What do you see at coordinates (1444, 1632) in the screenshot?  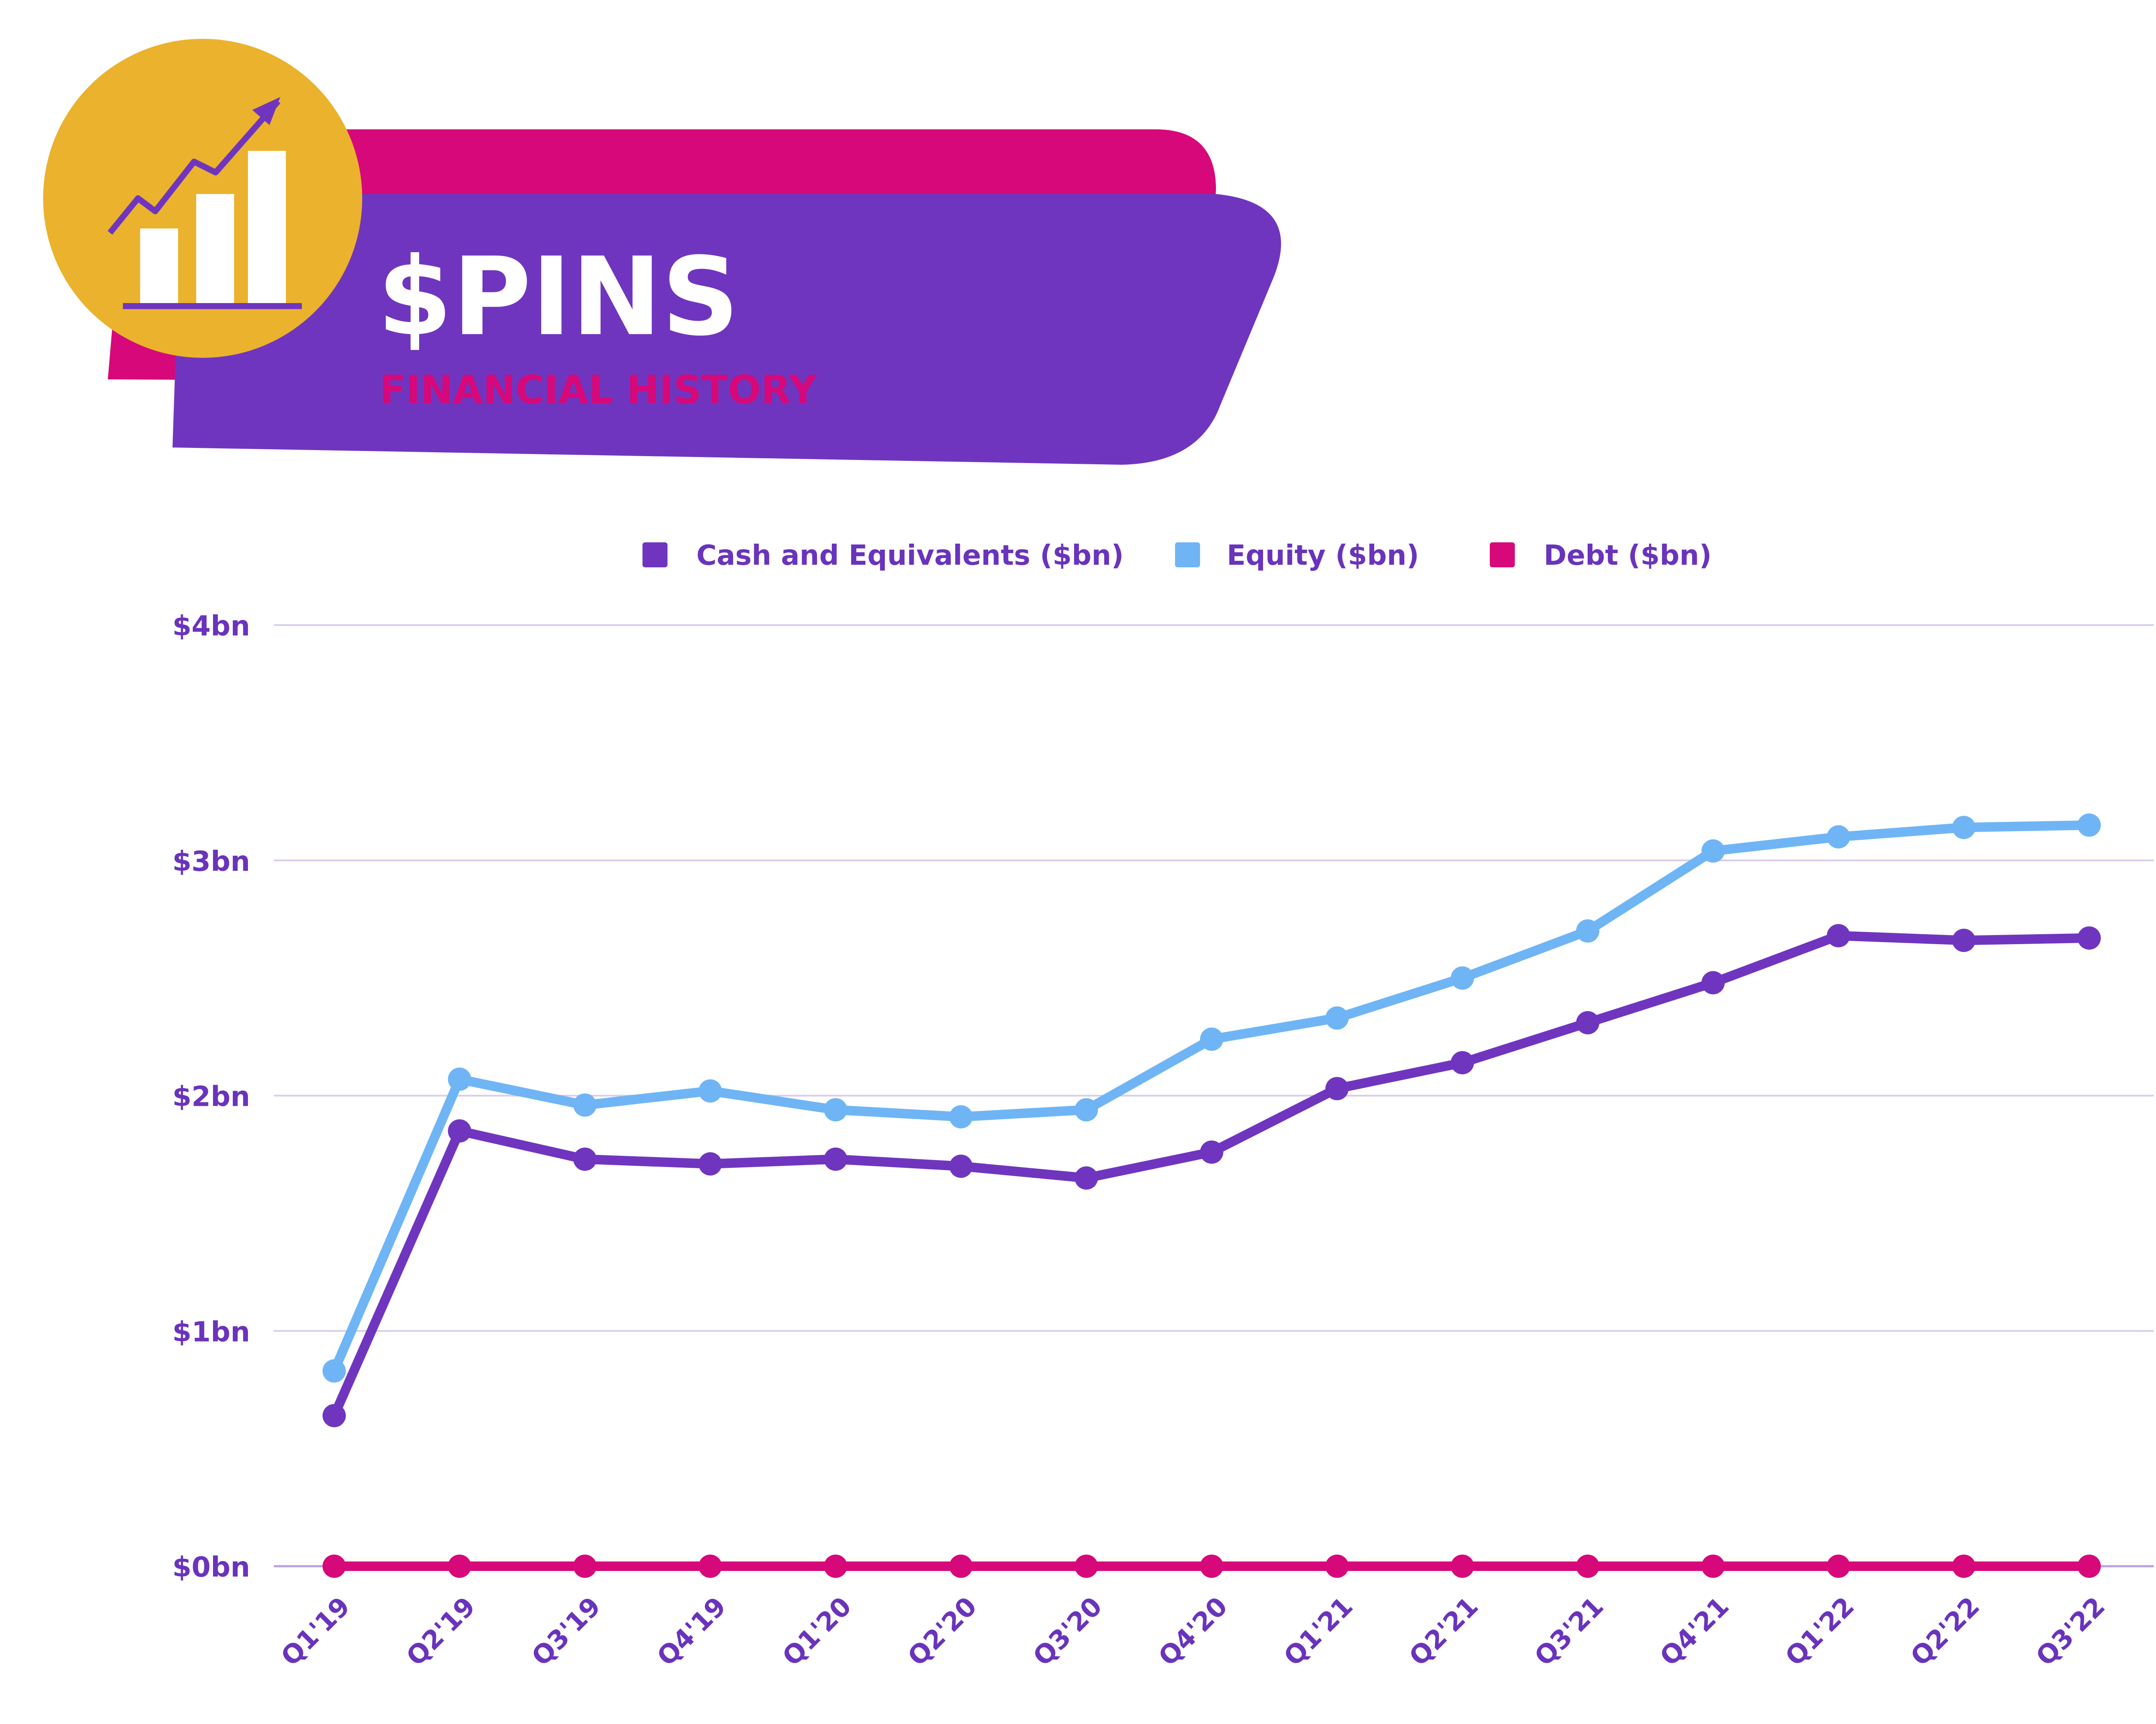 I see `x-tick-label: Q2'21` at bounding box center [1444, 1632].